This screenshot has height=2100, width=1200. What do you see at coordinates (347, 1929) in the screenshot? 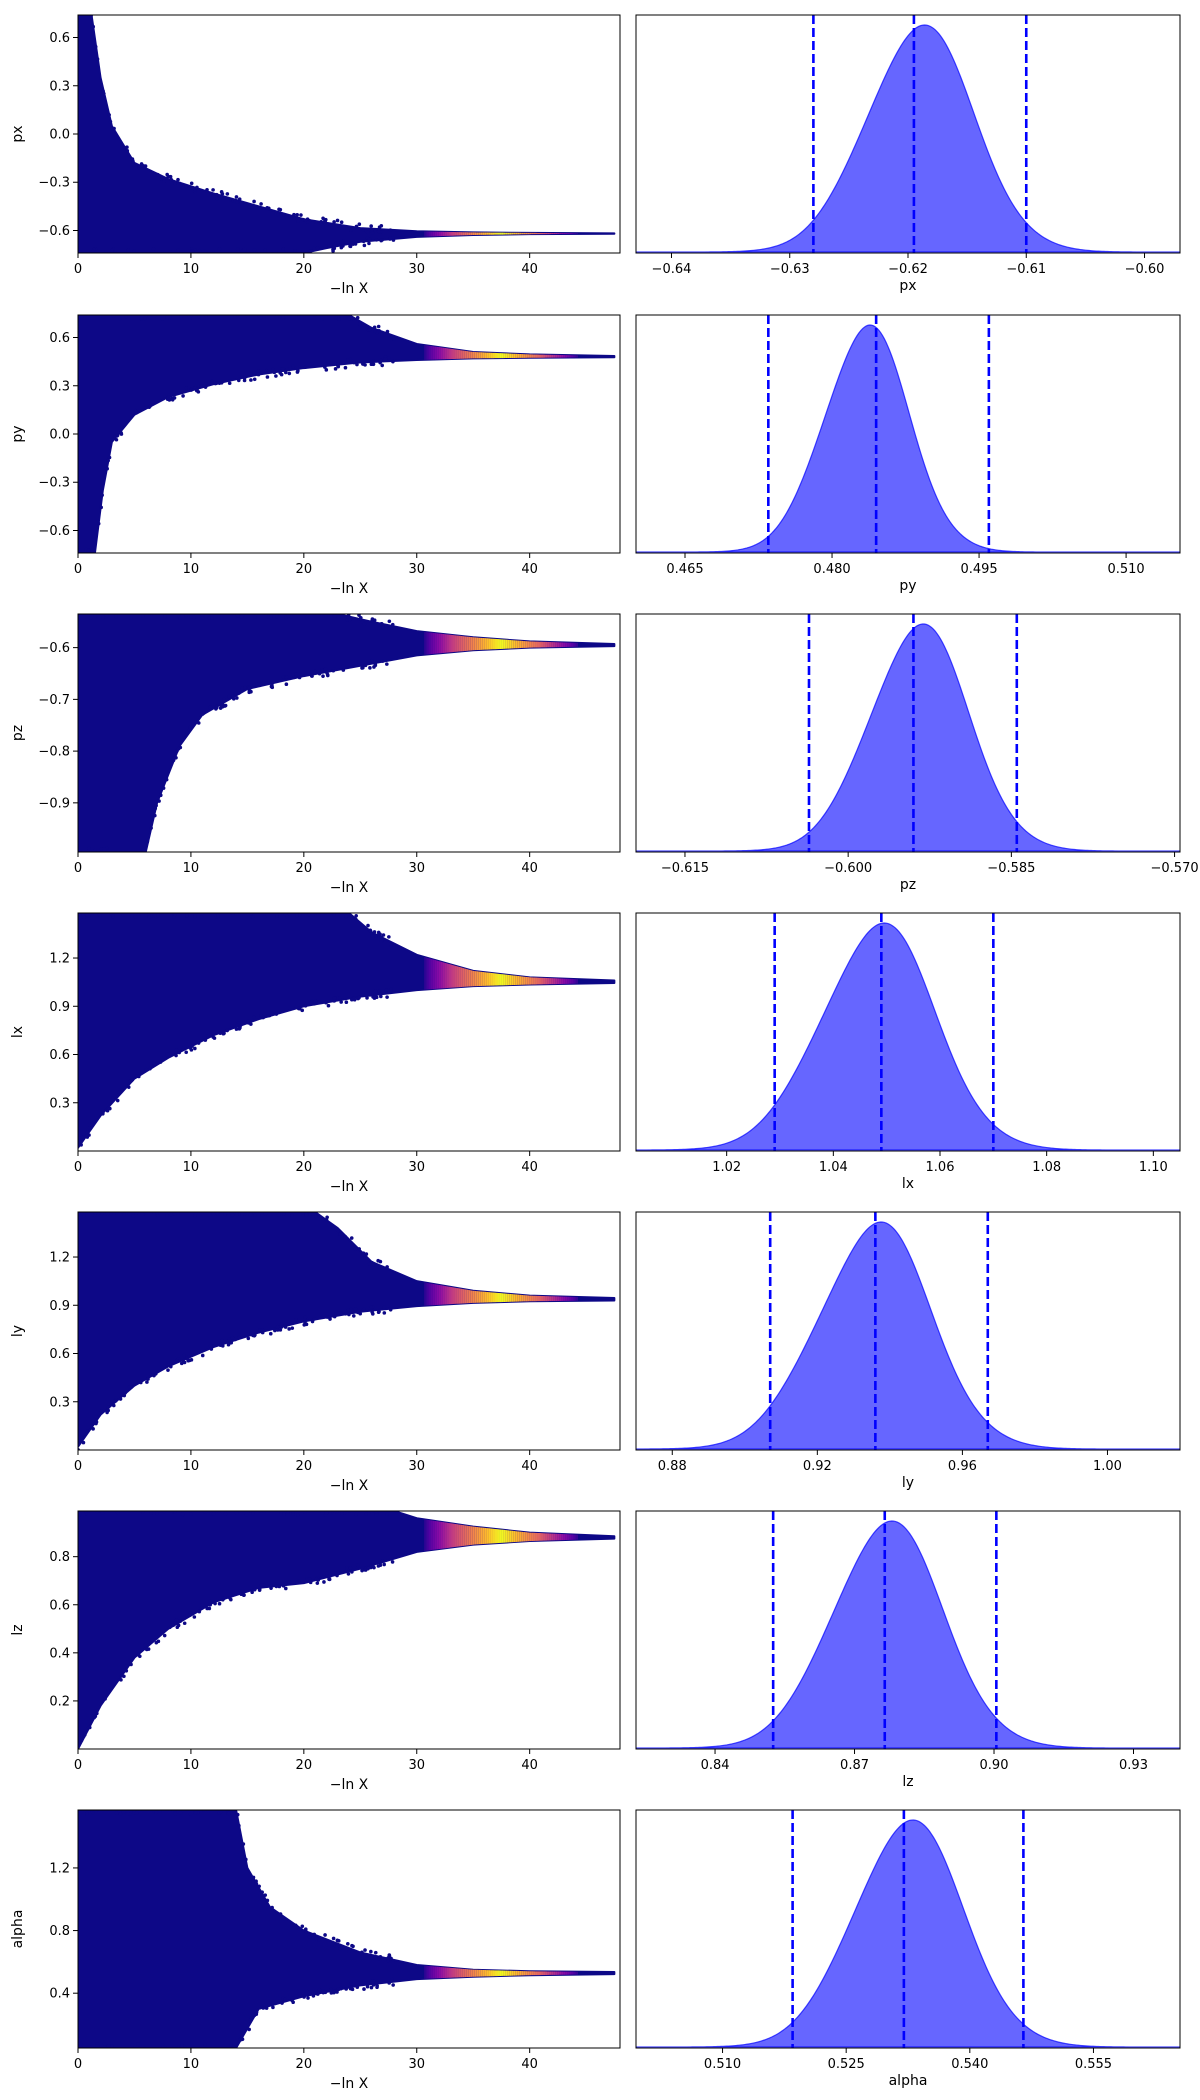
I see `trace-sample-cloud` at bounding box center [347, 1929].